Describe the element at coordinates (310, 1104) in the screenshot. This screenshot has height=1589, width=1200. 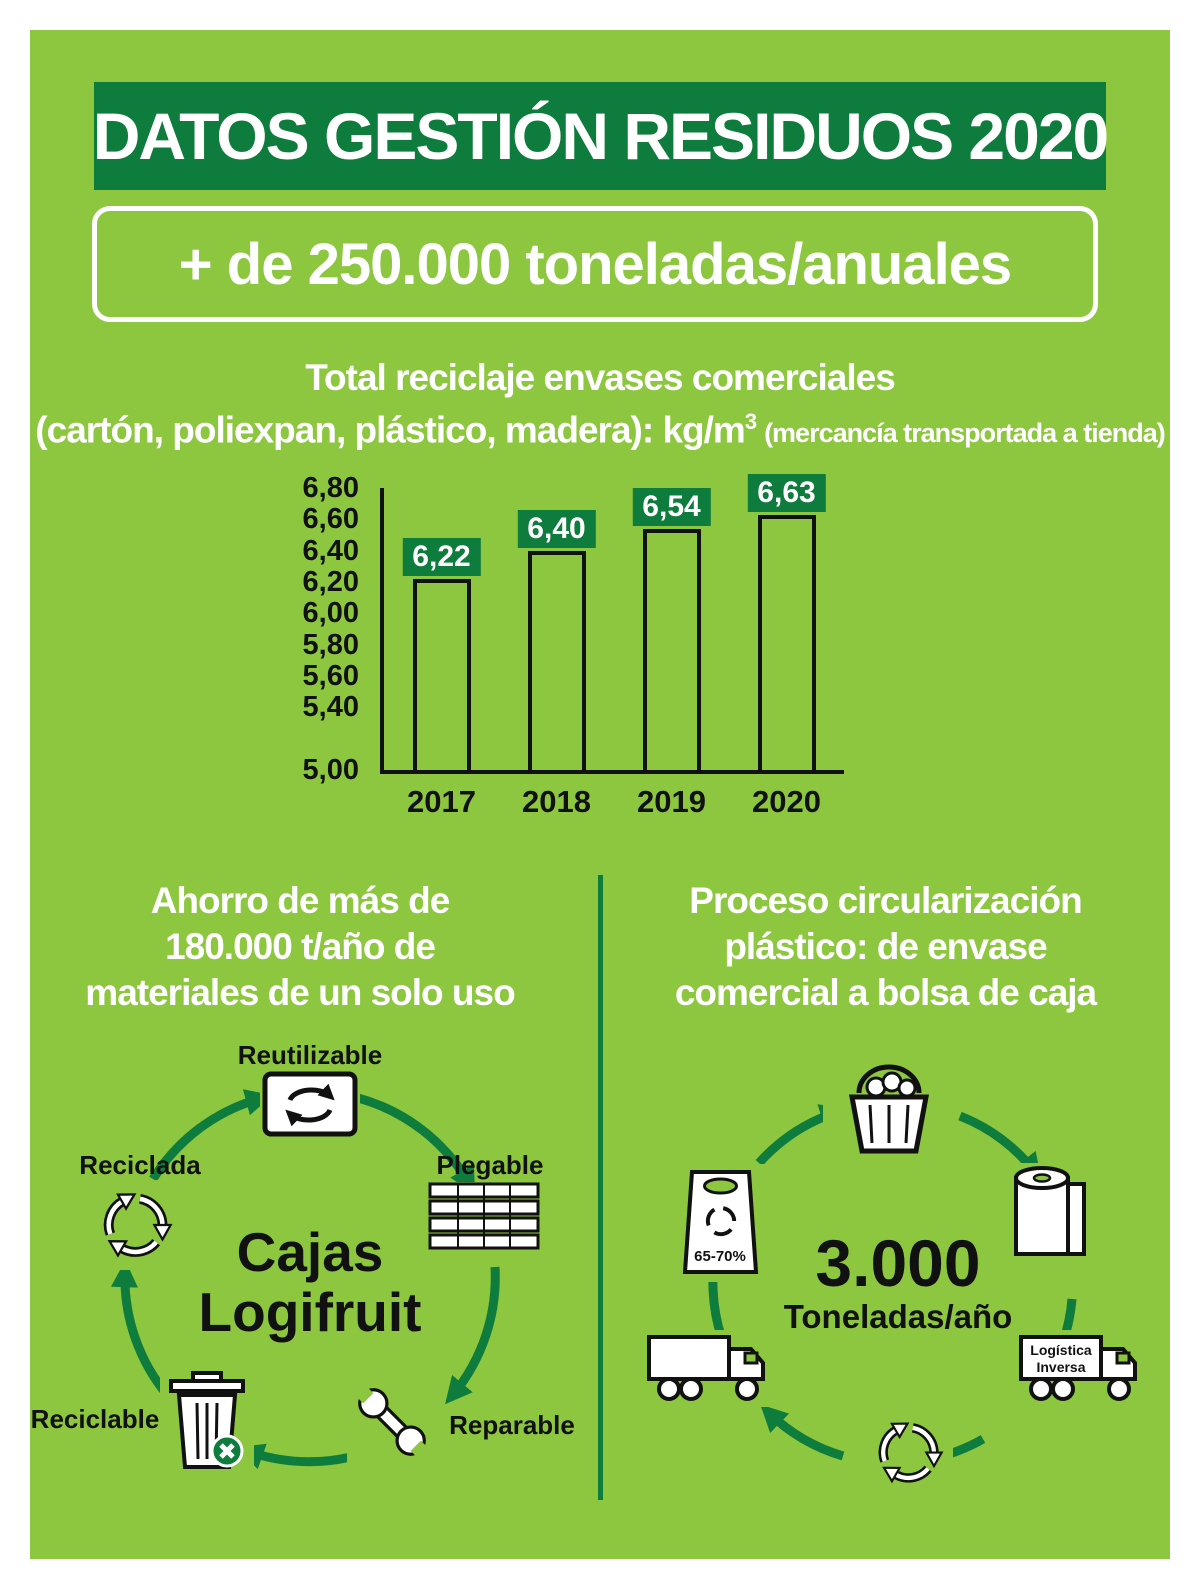
I see `reusable-box-icon` at that location.